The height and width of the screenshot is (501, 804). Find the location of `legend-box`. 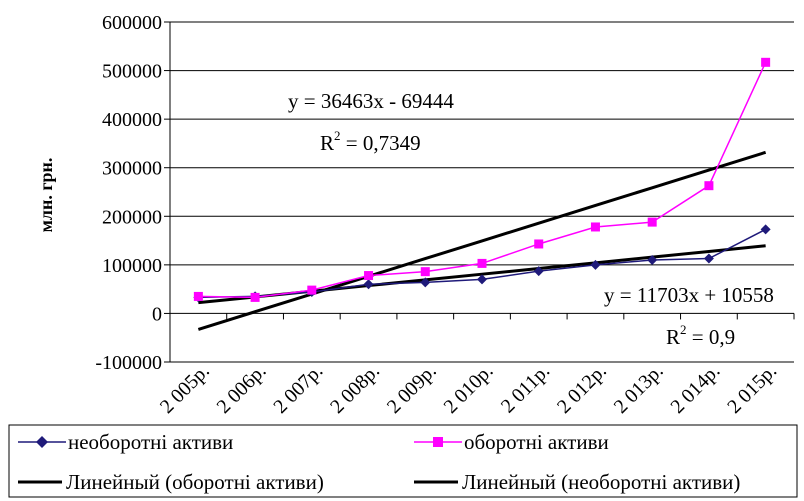

legend-box is located at coordinates (403, 461).